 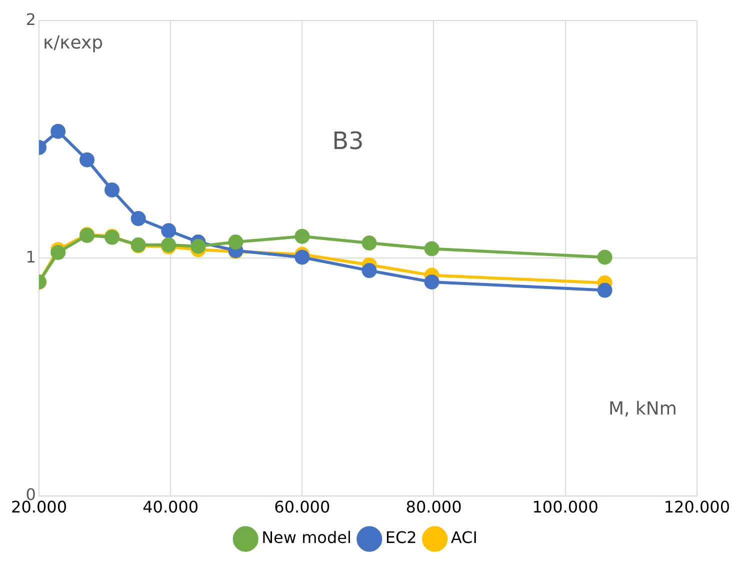 What do you see at coordinates (307, 538) in the screenshot?
I see `legend-label: New model` at bounding box center [307, 538].